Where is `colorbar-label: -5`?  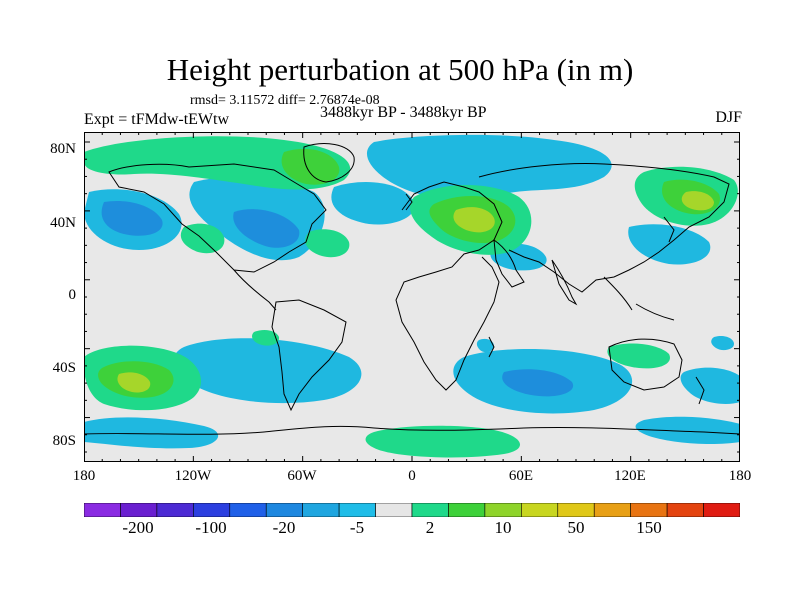 colorbar-label: -5 is located at coordinates (357, 527).